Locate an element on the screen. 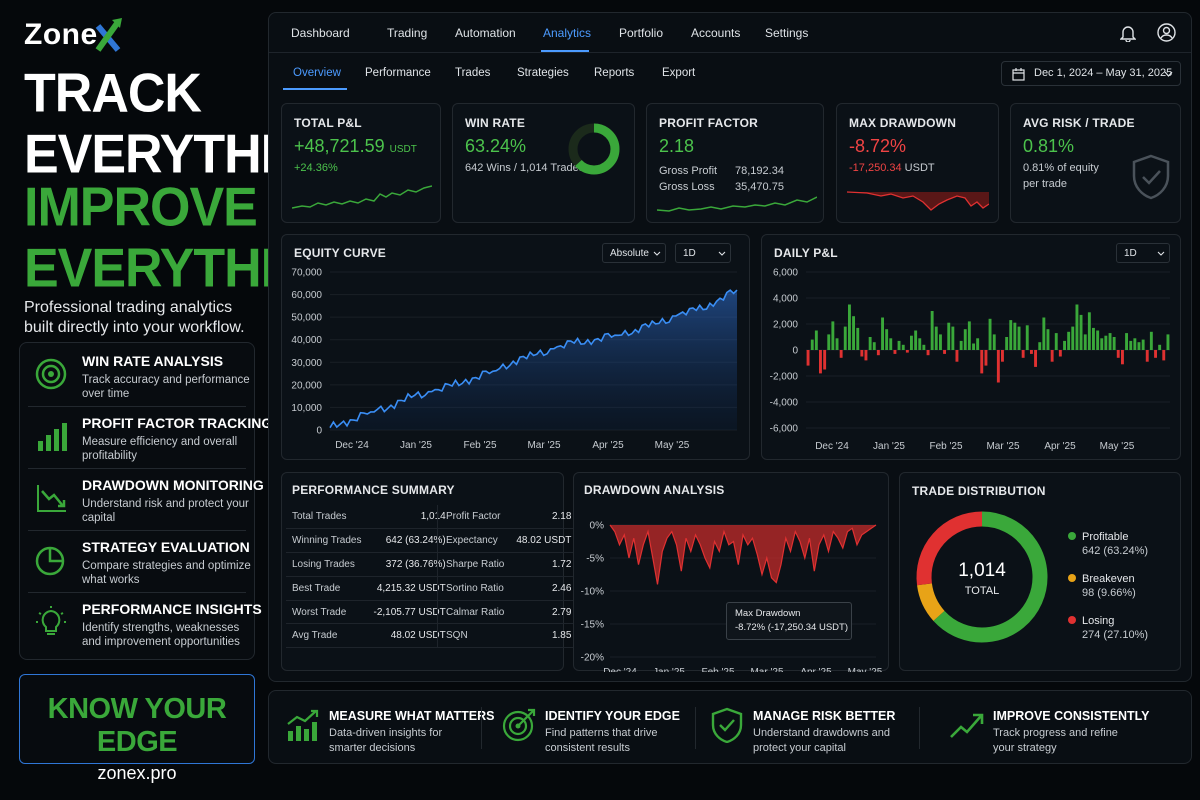  trade-distribution-donut is located at coordinates (982, 577).